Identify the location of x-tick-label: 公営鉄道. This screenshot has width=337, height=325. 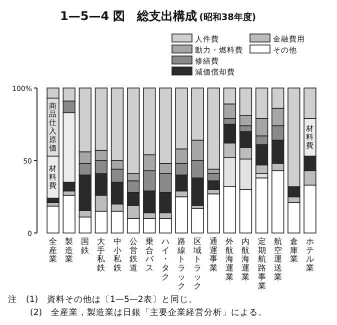
(133, 254).